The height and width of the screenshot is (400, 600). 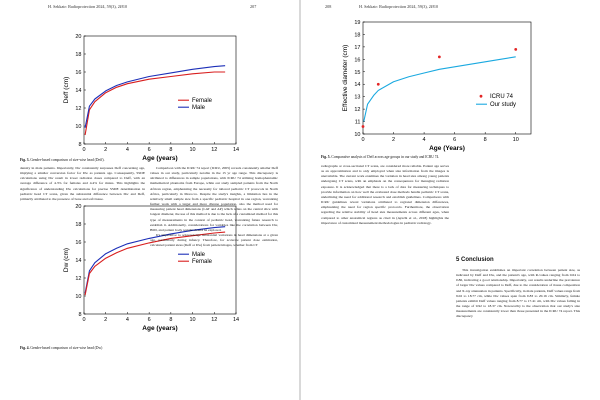 I want to click on page-number: 208, so click(x=328, y=6).